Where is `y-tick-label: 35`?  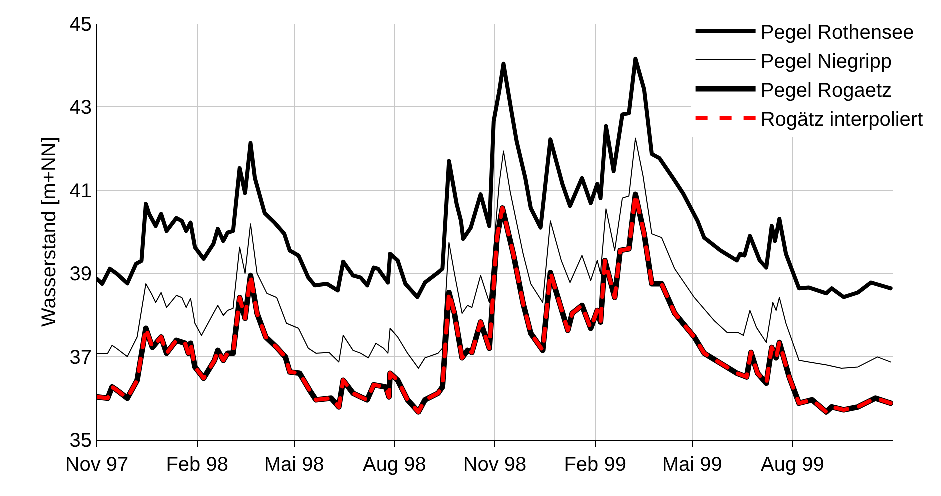
y-tick-label: 35 is located at coordinates (81, 441).